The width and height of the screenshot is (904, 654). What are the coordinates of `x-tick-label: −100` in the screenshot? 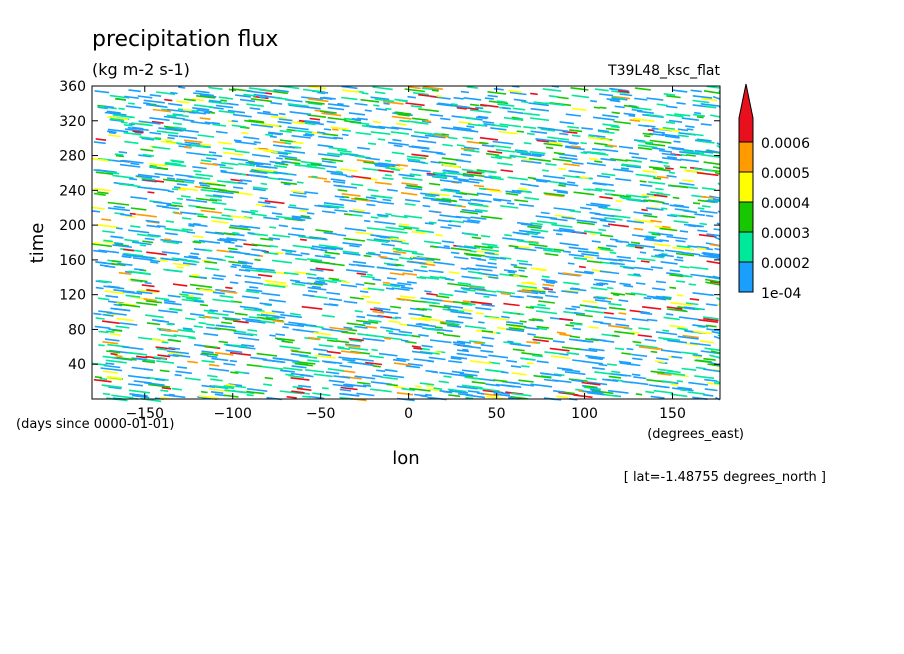 It's located at (233, 414).